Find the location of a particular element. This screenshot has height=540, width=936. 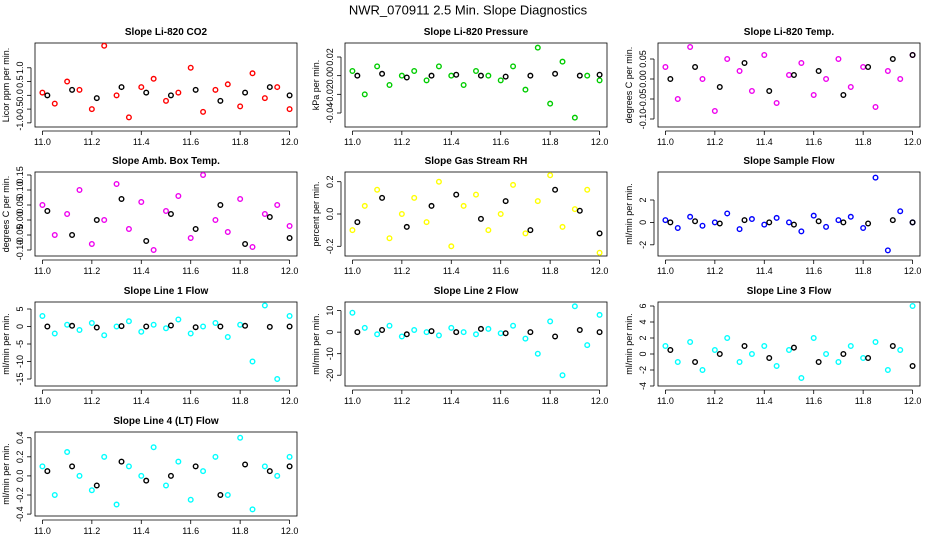

y-tick-label: -0.4 is located at coordinates (20, 514).